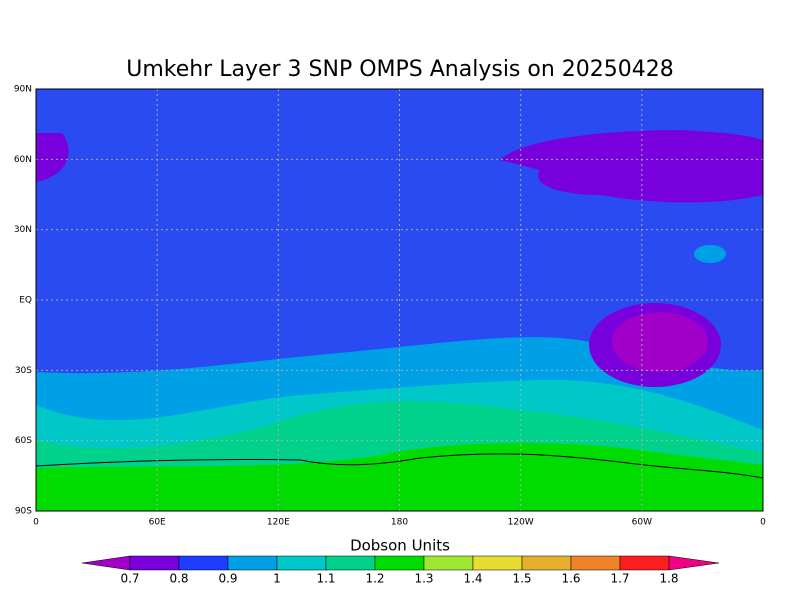 The image size is (800, 600). Describe the element at coordinates (157, 523) in the screenshot. I see `x-tick-label: 60E` at that location.